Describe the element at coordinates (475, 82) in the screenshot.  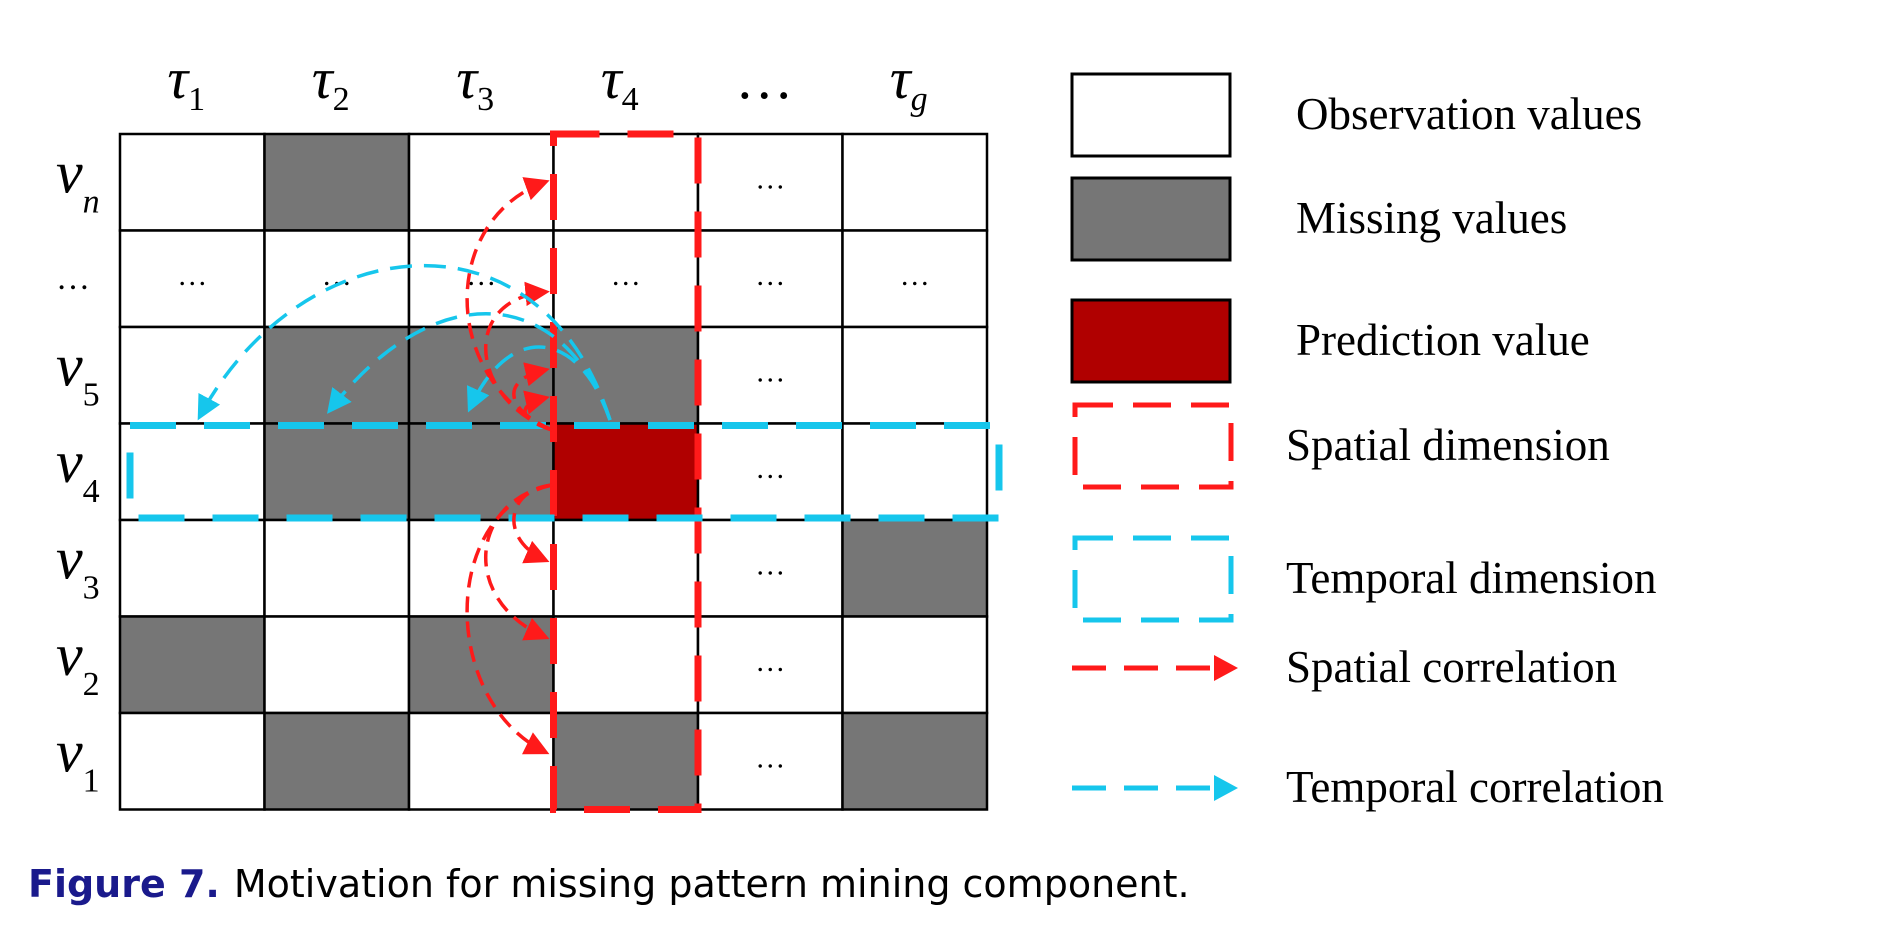
I see `column-header-3: τ3` at that location.